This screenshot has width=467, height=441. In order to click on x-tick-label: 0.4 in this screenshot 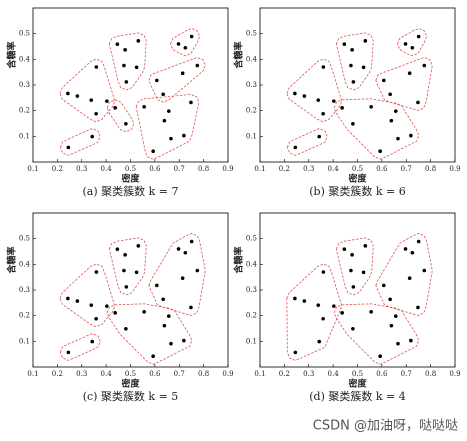, I will do `click(107, 374)`.